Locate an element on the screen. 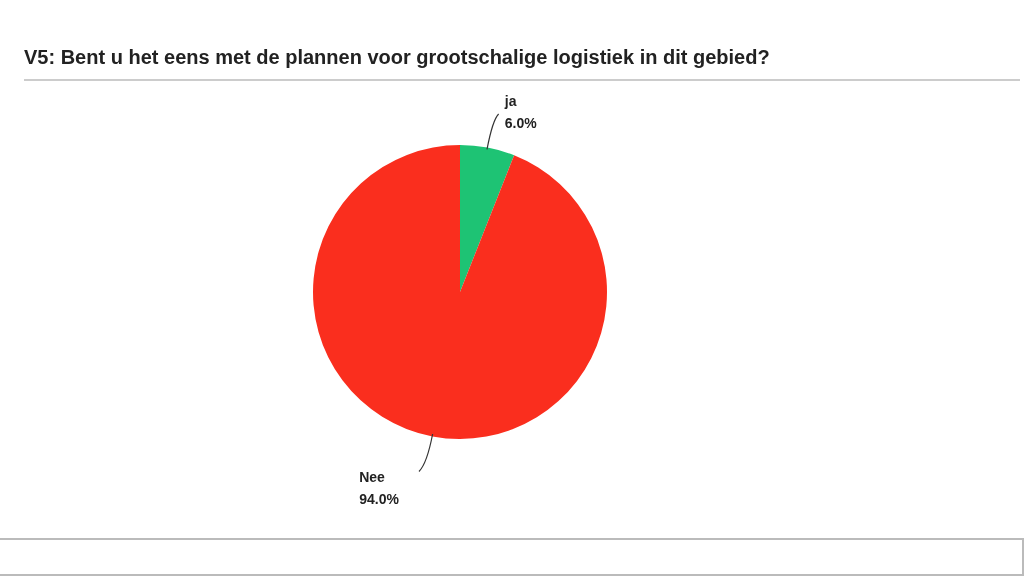 The image size is (1024, 576). slice-label: Nee is located at coordinates (372, 476).